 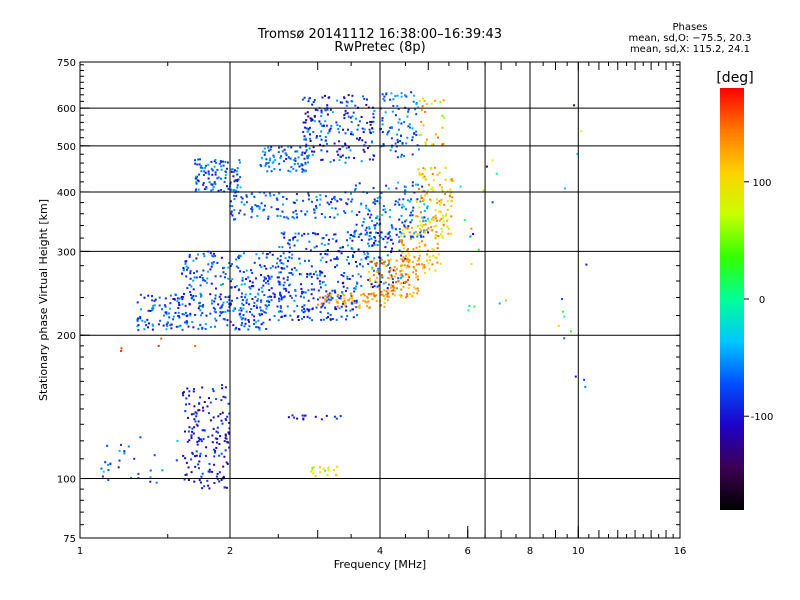 I want to click on y-tick-label: 750, so click(x=66, y=63).